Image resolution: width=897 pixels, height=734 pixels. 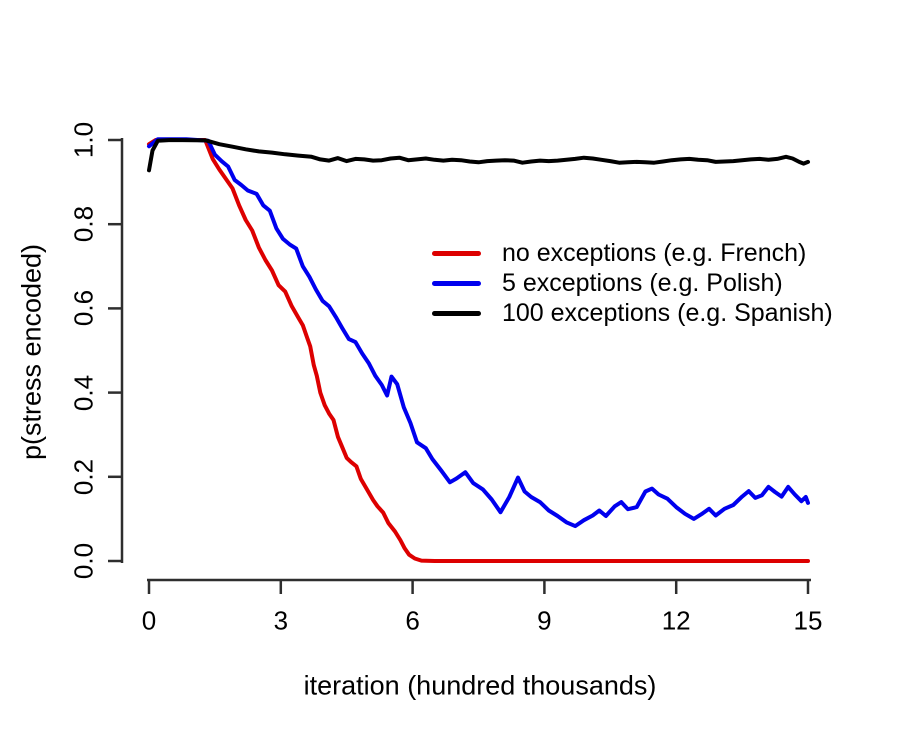 What do you see at coordinates (149, 620) in the screenshot?
I see `x-tick-label: 0` at bounding box center [149, 620].